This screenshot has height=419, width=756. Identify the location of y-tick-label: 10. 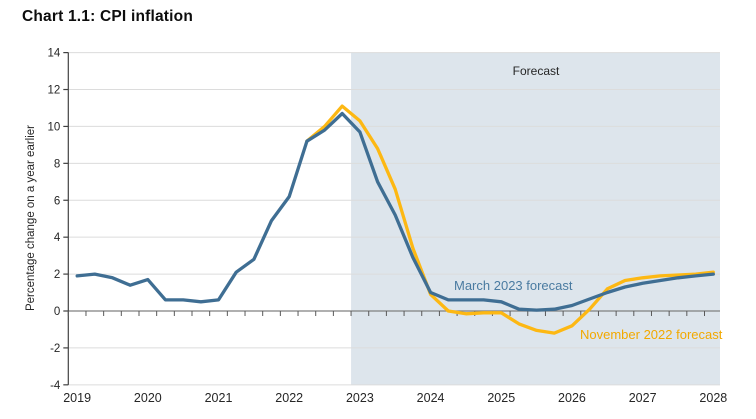
(54, 127).